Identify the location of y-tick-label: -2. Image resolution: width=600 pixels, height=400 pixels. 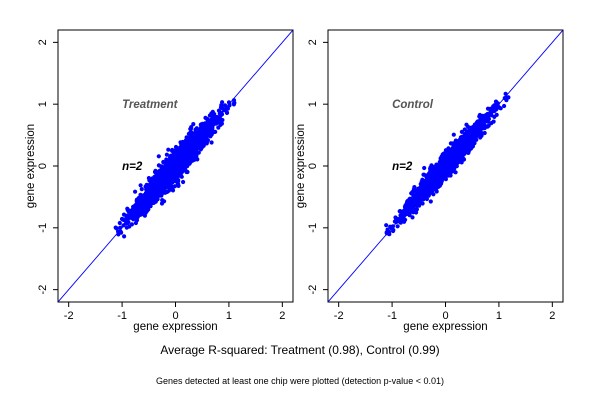
(43, 290).